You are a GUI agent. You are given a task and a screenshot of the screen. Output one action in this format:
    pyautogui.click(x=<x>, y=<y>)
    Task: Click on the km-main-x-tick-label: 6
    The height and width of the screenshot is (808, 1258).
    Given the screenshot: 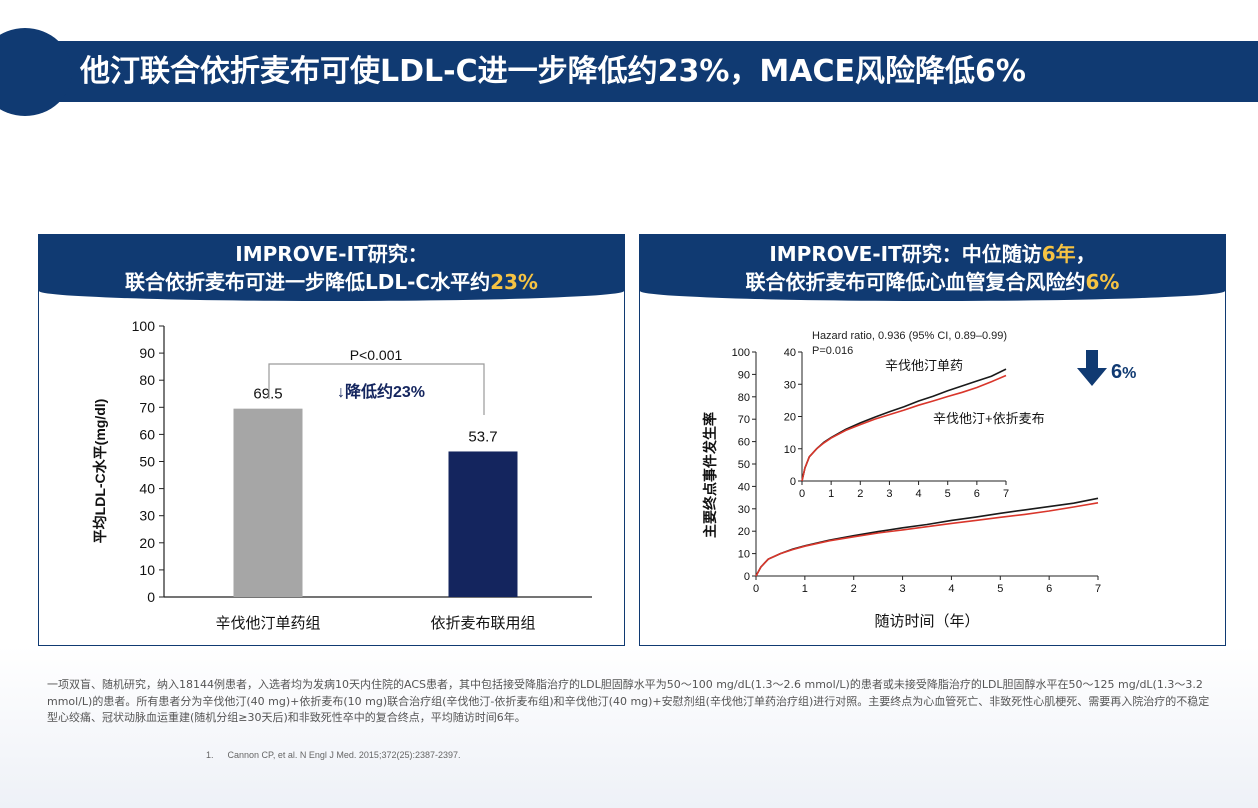 What is the action you would take?
    pyautogui.click(x=1049, y=589)
    